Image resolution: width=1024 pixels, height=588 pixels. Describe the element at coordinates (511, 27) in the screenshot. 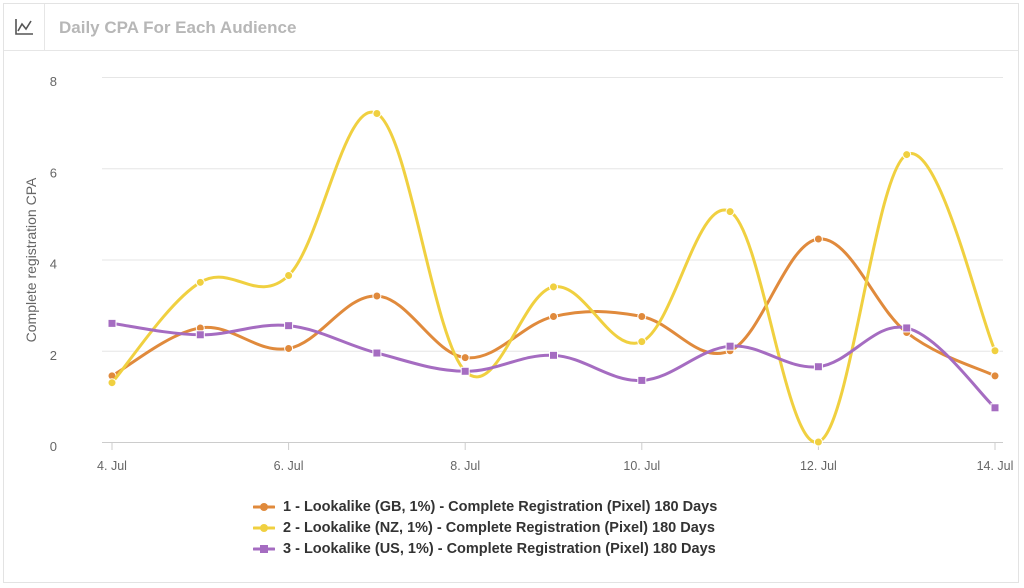

I see `chart-header: Daily CPA For Each Audience` at that location.